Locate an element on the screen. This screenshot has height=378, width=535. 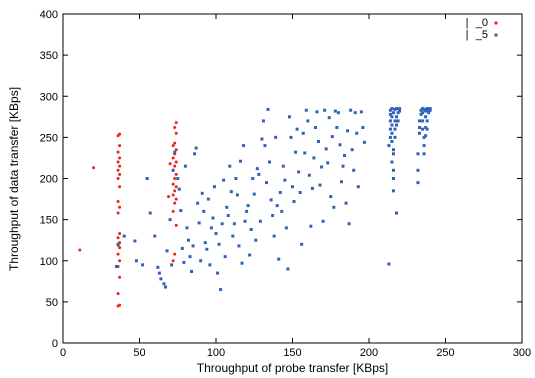
legend-label-series-1: _5 is located at coordinates (481, 35).